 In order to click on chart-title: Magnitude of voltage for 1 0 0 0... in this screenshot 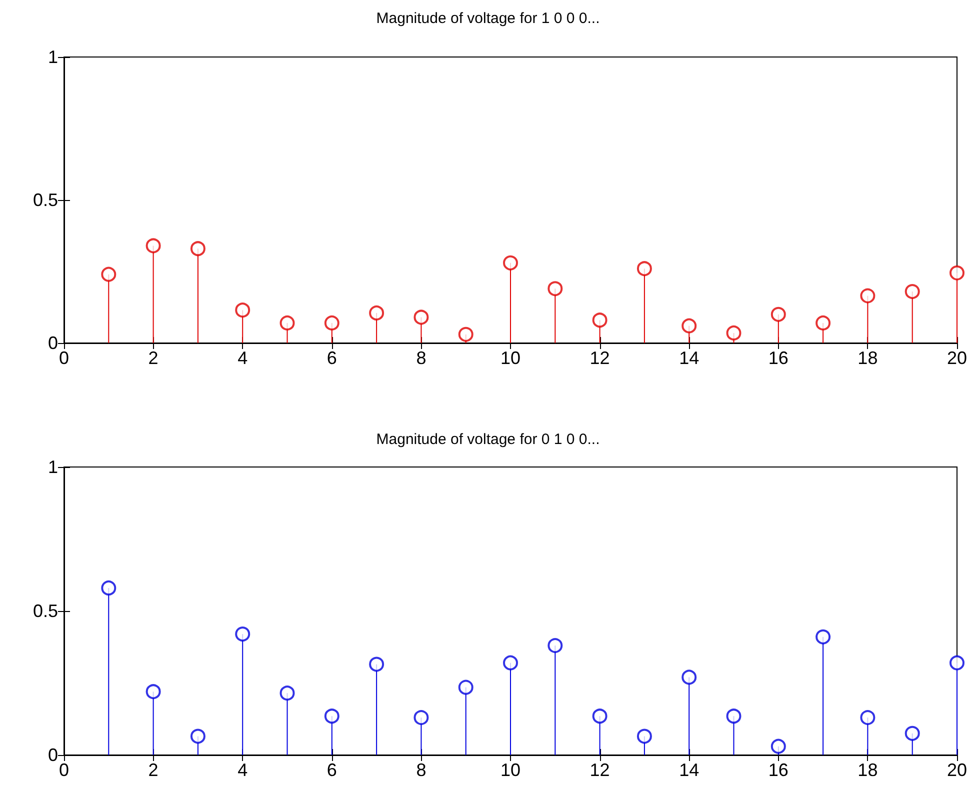, I will do `click(488, 18)`.